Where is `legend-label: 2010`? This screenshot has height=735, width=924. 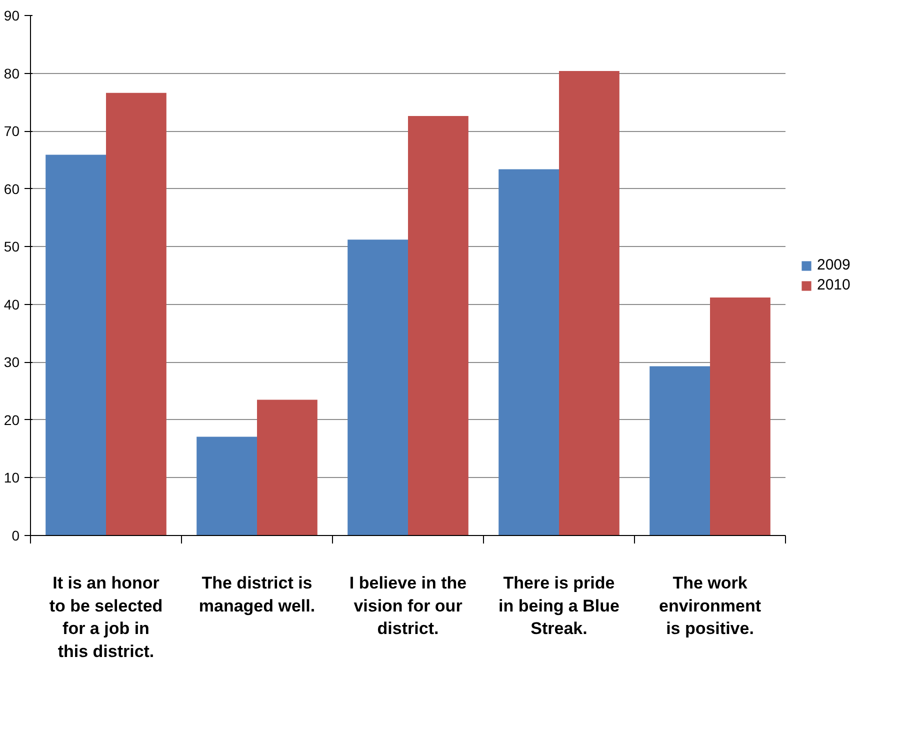 legend-label: 2010 is located at coordinates (833, 285).